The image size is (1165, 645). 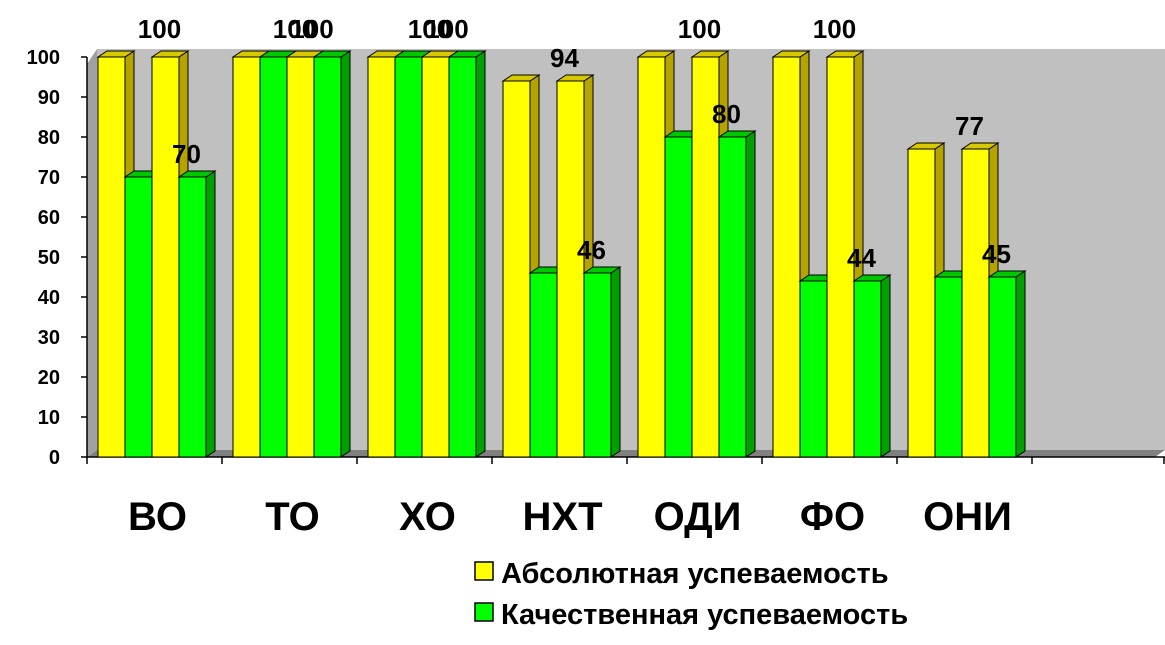 I want to click on x-category-label: НХТ, so click(x=563, y=517).